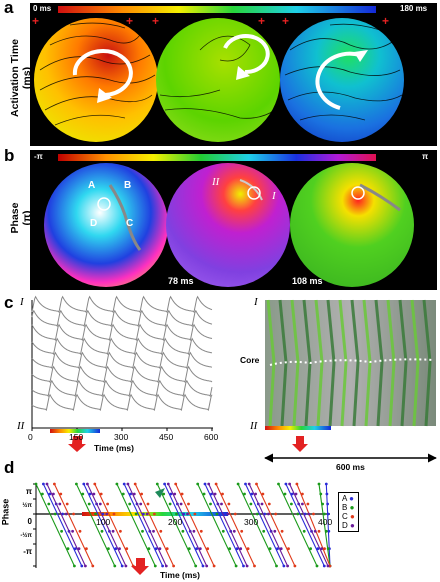  What do you see at coordinates (386, 21) in the screenshot?
I see `stim-marker-6: +` at bounding box center [386, 21].